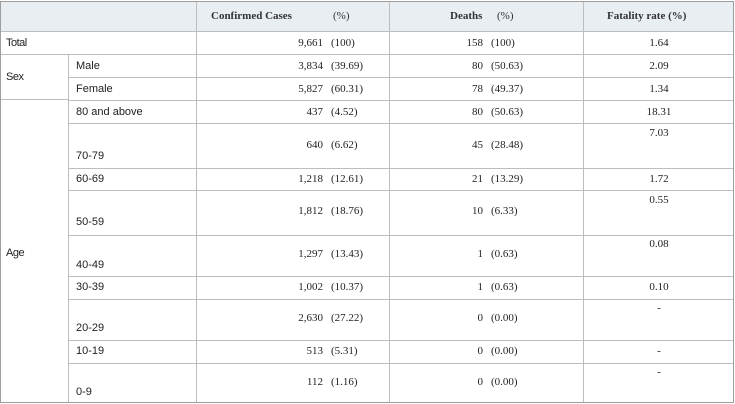 This screenshot has width=735, height=404. I want to click on cases-cell: 437 (4.52), so click(292, 112).